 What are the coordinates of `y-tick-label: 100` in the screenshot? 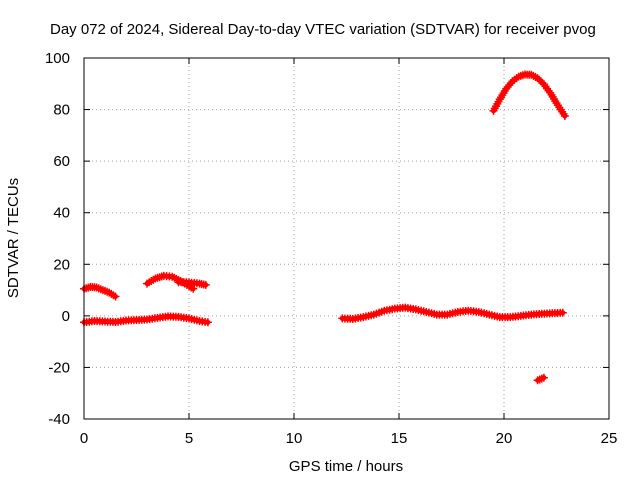 It's located at (57, 58).